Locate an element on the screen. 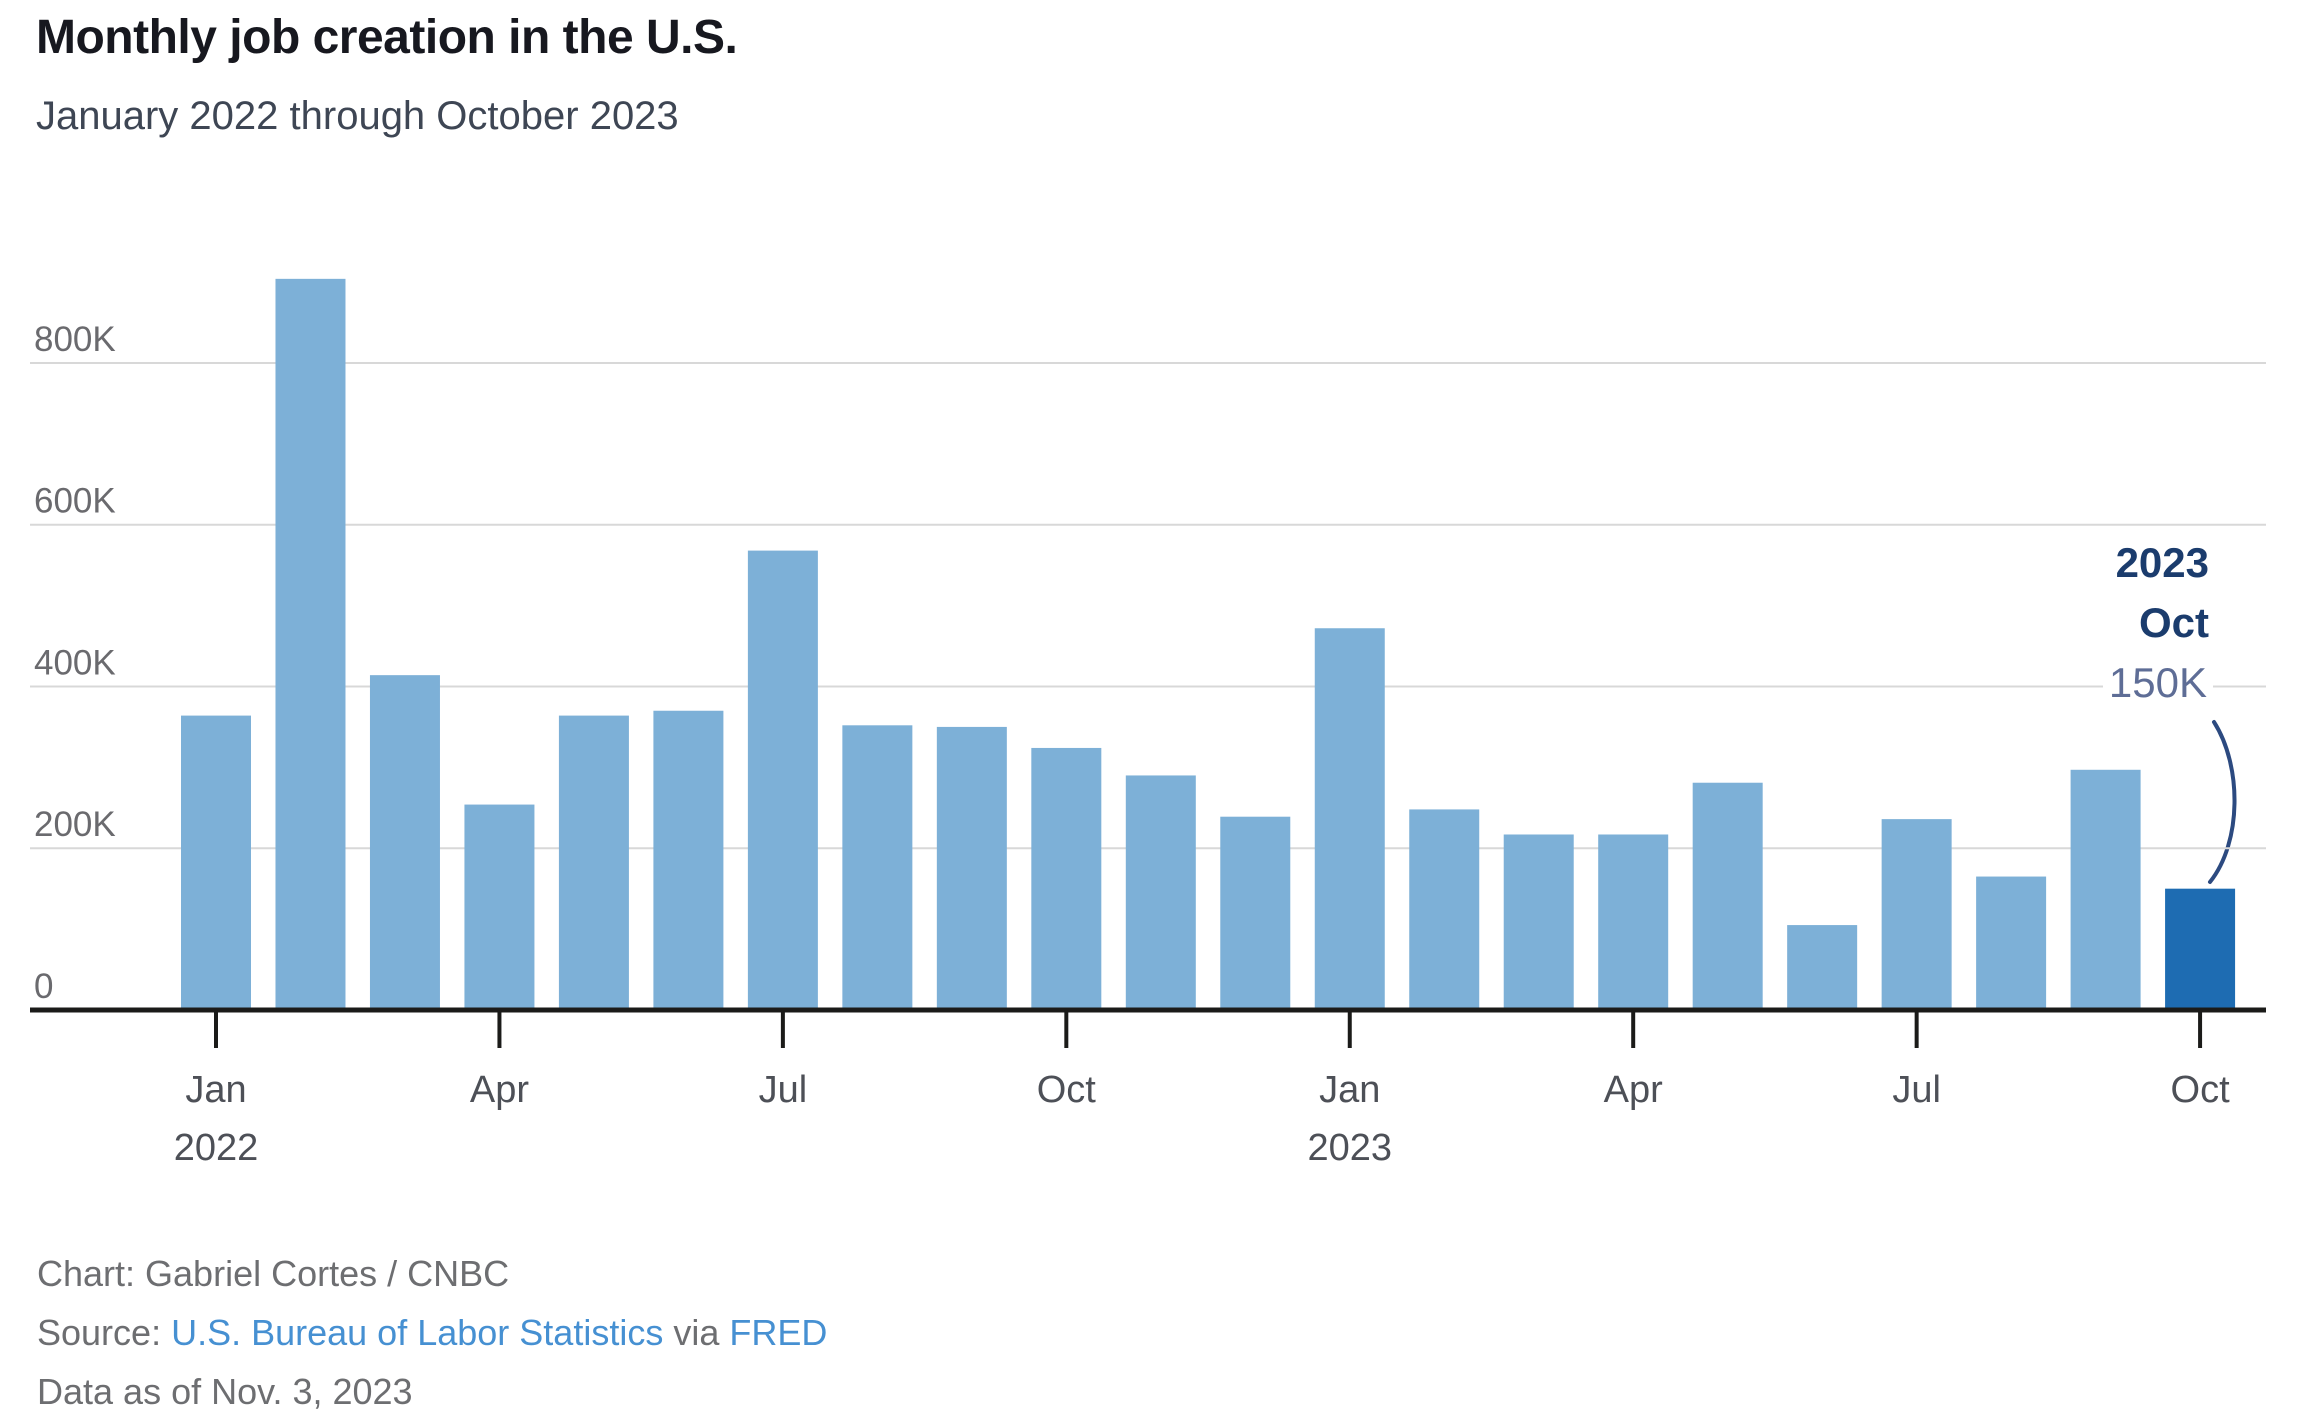 The image size is (2318, 1426). bar-aug-2023 is located at coordinates (2011, 943).